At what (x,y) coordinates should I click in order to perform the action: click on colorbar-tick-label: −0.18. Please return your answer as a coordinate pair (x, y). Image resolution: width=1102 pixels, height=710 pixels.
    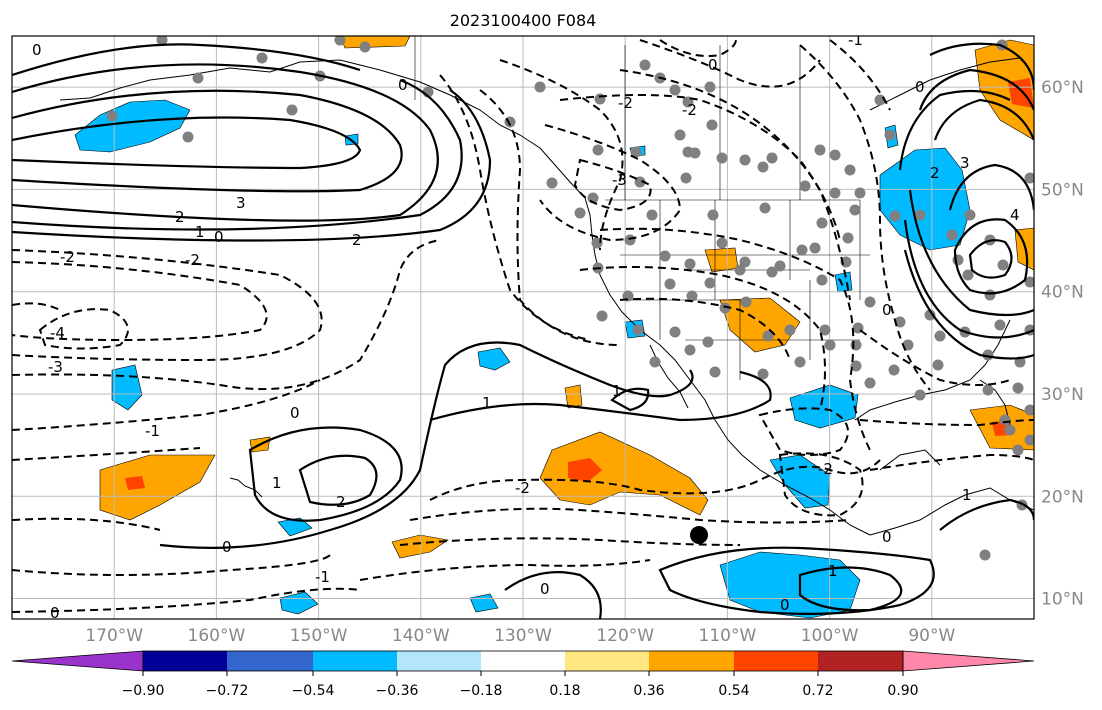
    Looking at the image, I should click on (481, 691).